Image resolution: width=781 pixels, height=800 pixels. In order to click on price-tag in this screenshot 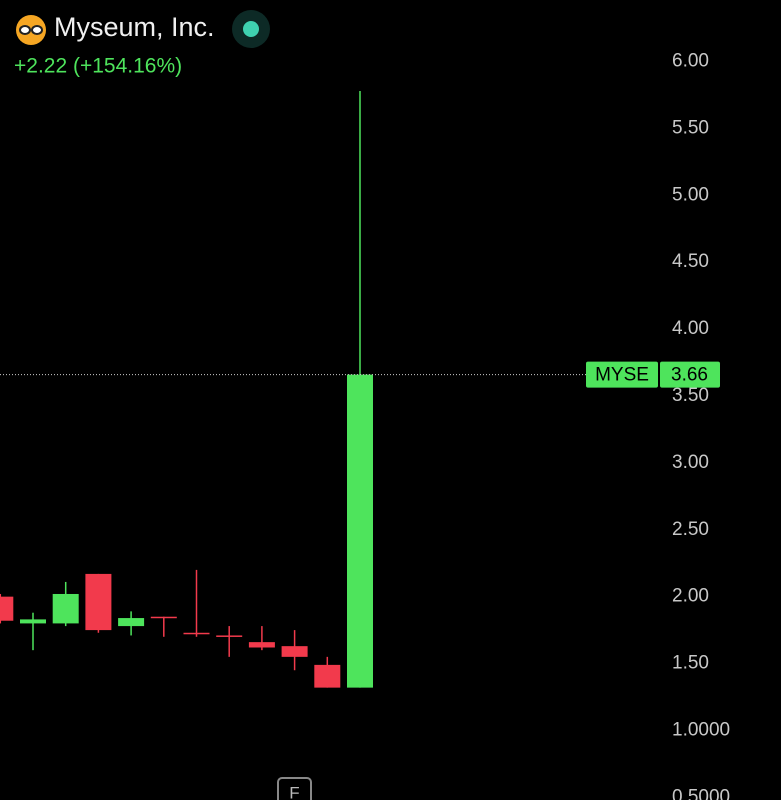, I will do `click(690, 374)`.